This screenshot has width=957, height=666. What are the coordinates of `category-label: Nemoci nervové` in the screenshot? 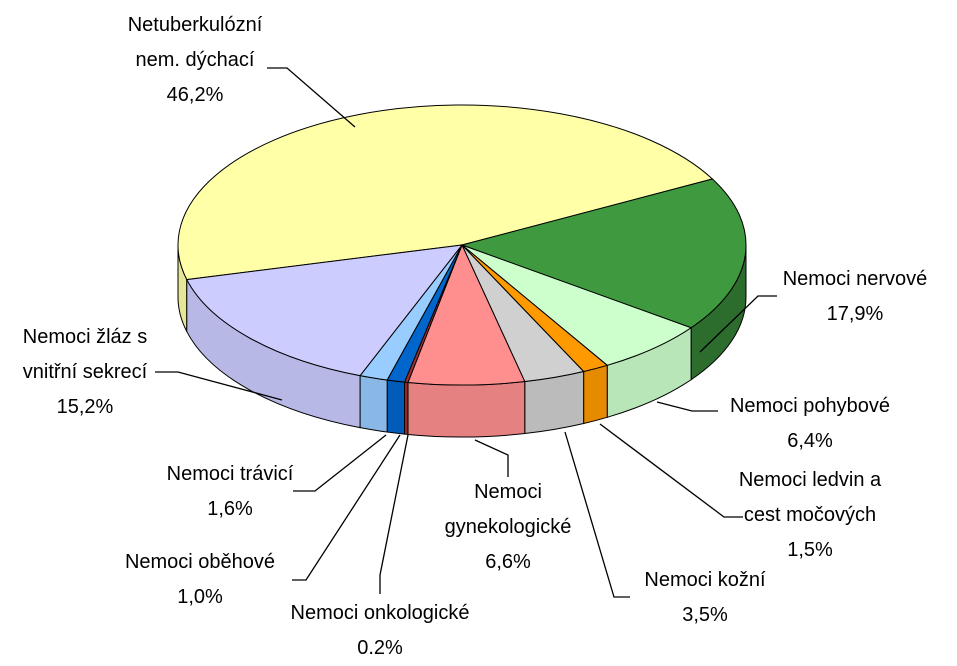 It's located at (855, 279).